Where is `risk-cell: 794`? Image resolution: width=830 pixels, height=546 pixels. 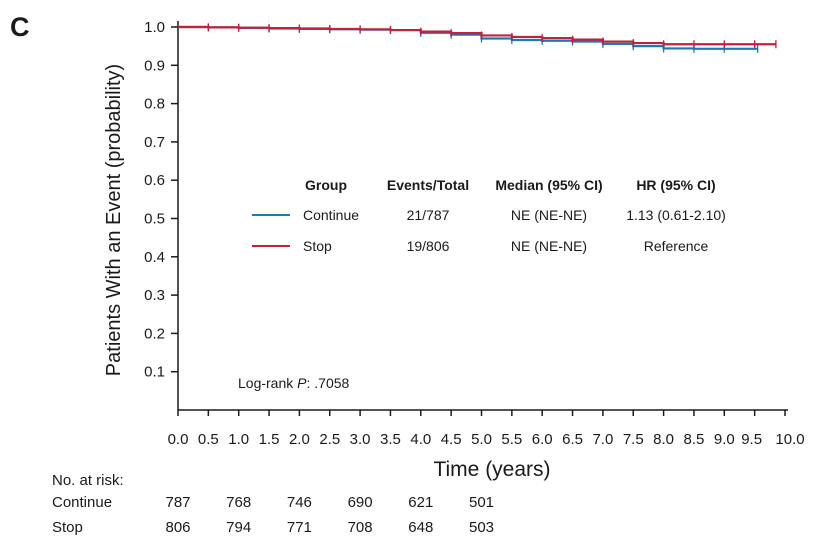 risk-cell: 794 is located at coordinates (239, 527).